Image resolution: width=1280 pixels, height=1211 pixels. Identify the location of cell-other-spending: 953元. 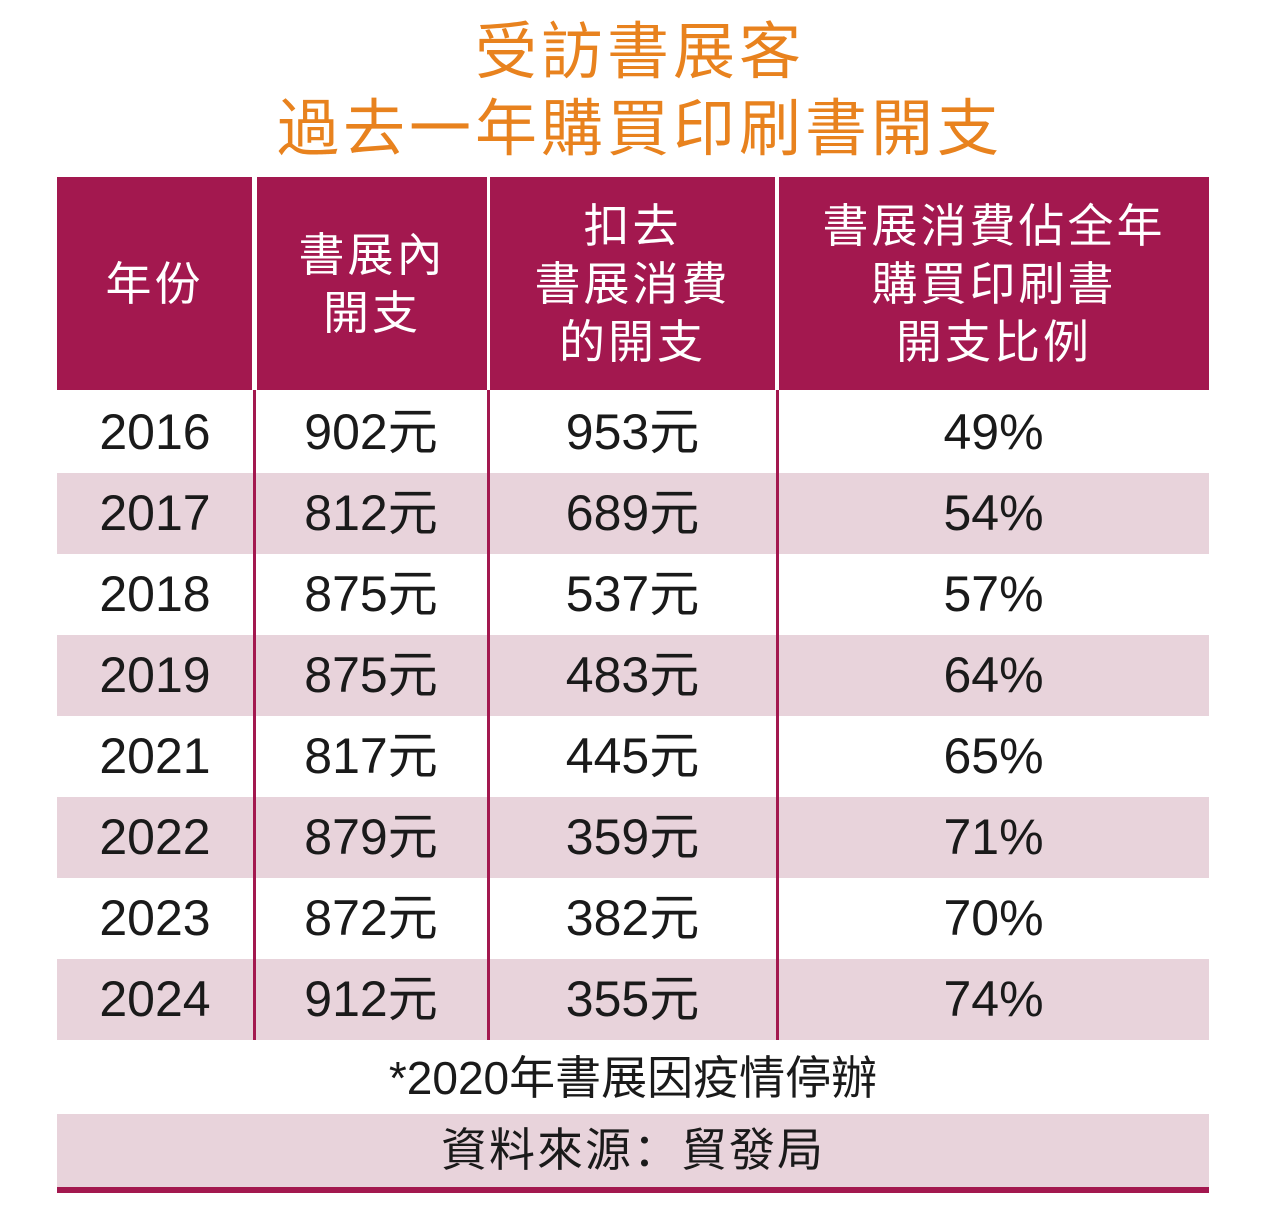
(632, 432).